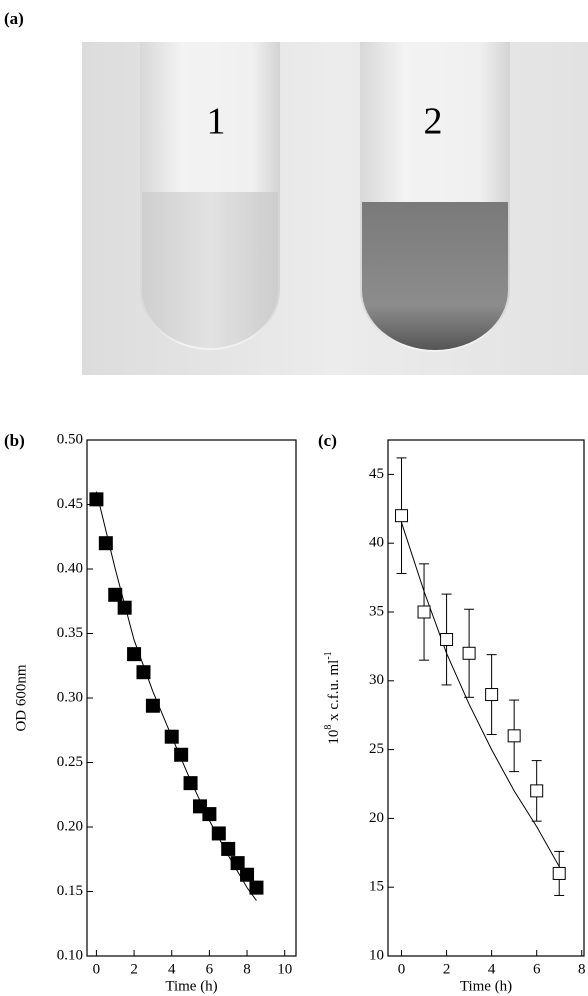 This screenshot has height=996, width=588. What do you see at coordinates (70, 891) in the screenshot?
I see `y-tick-label: 0.15` at bounding box center [70, 891].